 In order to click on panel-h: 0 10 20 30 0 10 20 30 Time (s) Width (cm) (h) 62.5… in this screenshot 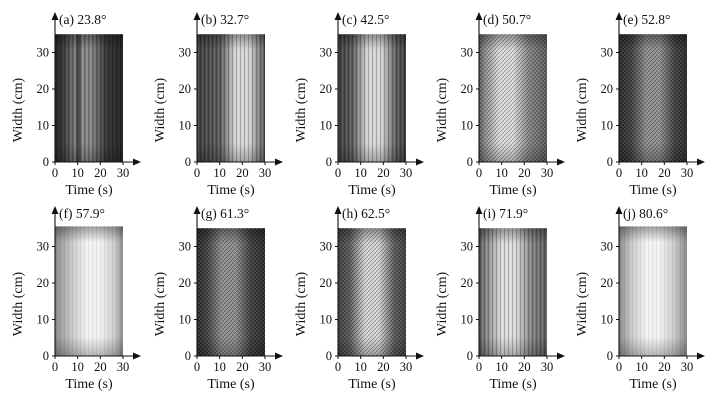, I will do `click(359, 299)`.